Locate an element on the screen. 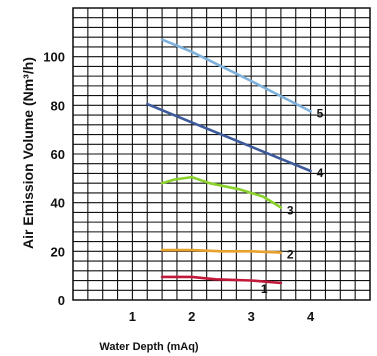 The width and height of the screenshot is (377, 356). series-label-4: 4 is located at coordinates (320, 173).